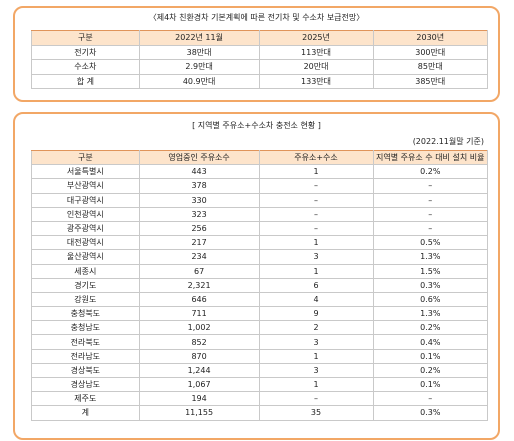  I want to click on table-cell: 40.9만대, so click(199, 81).